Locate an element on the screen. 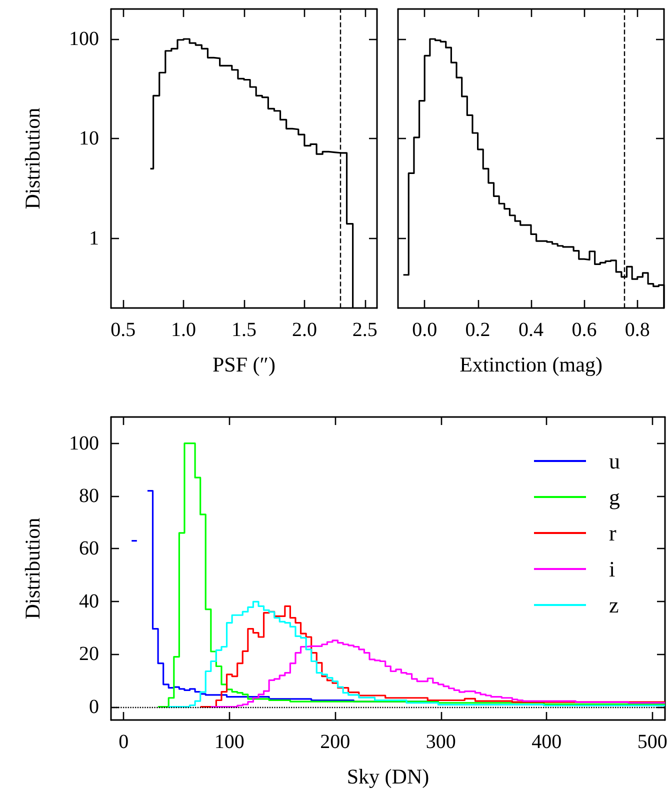  x-tick-label: 0 is located at coordinates (123, 742).